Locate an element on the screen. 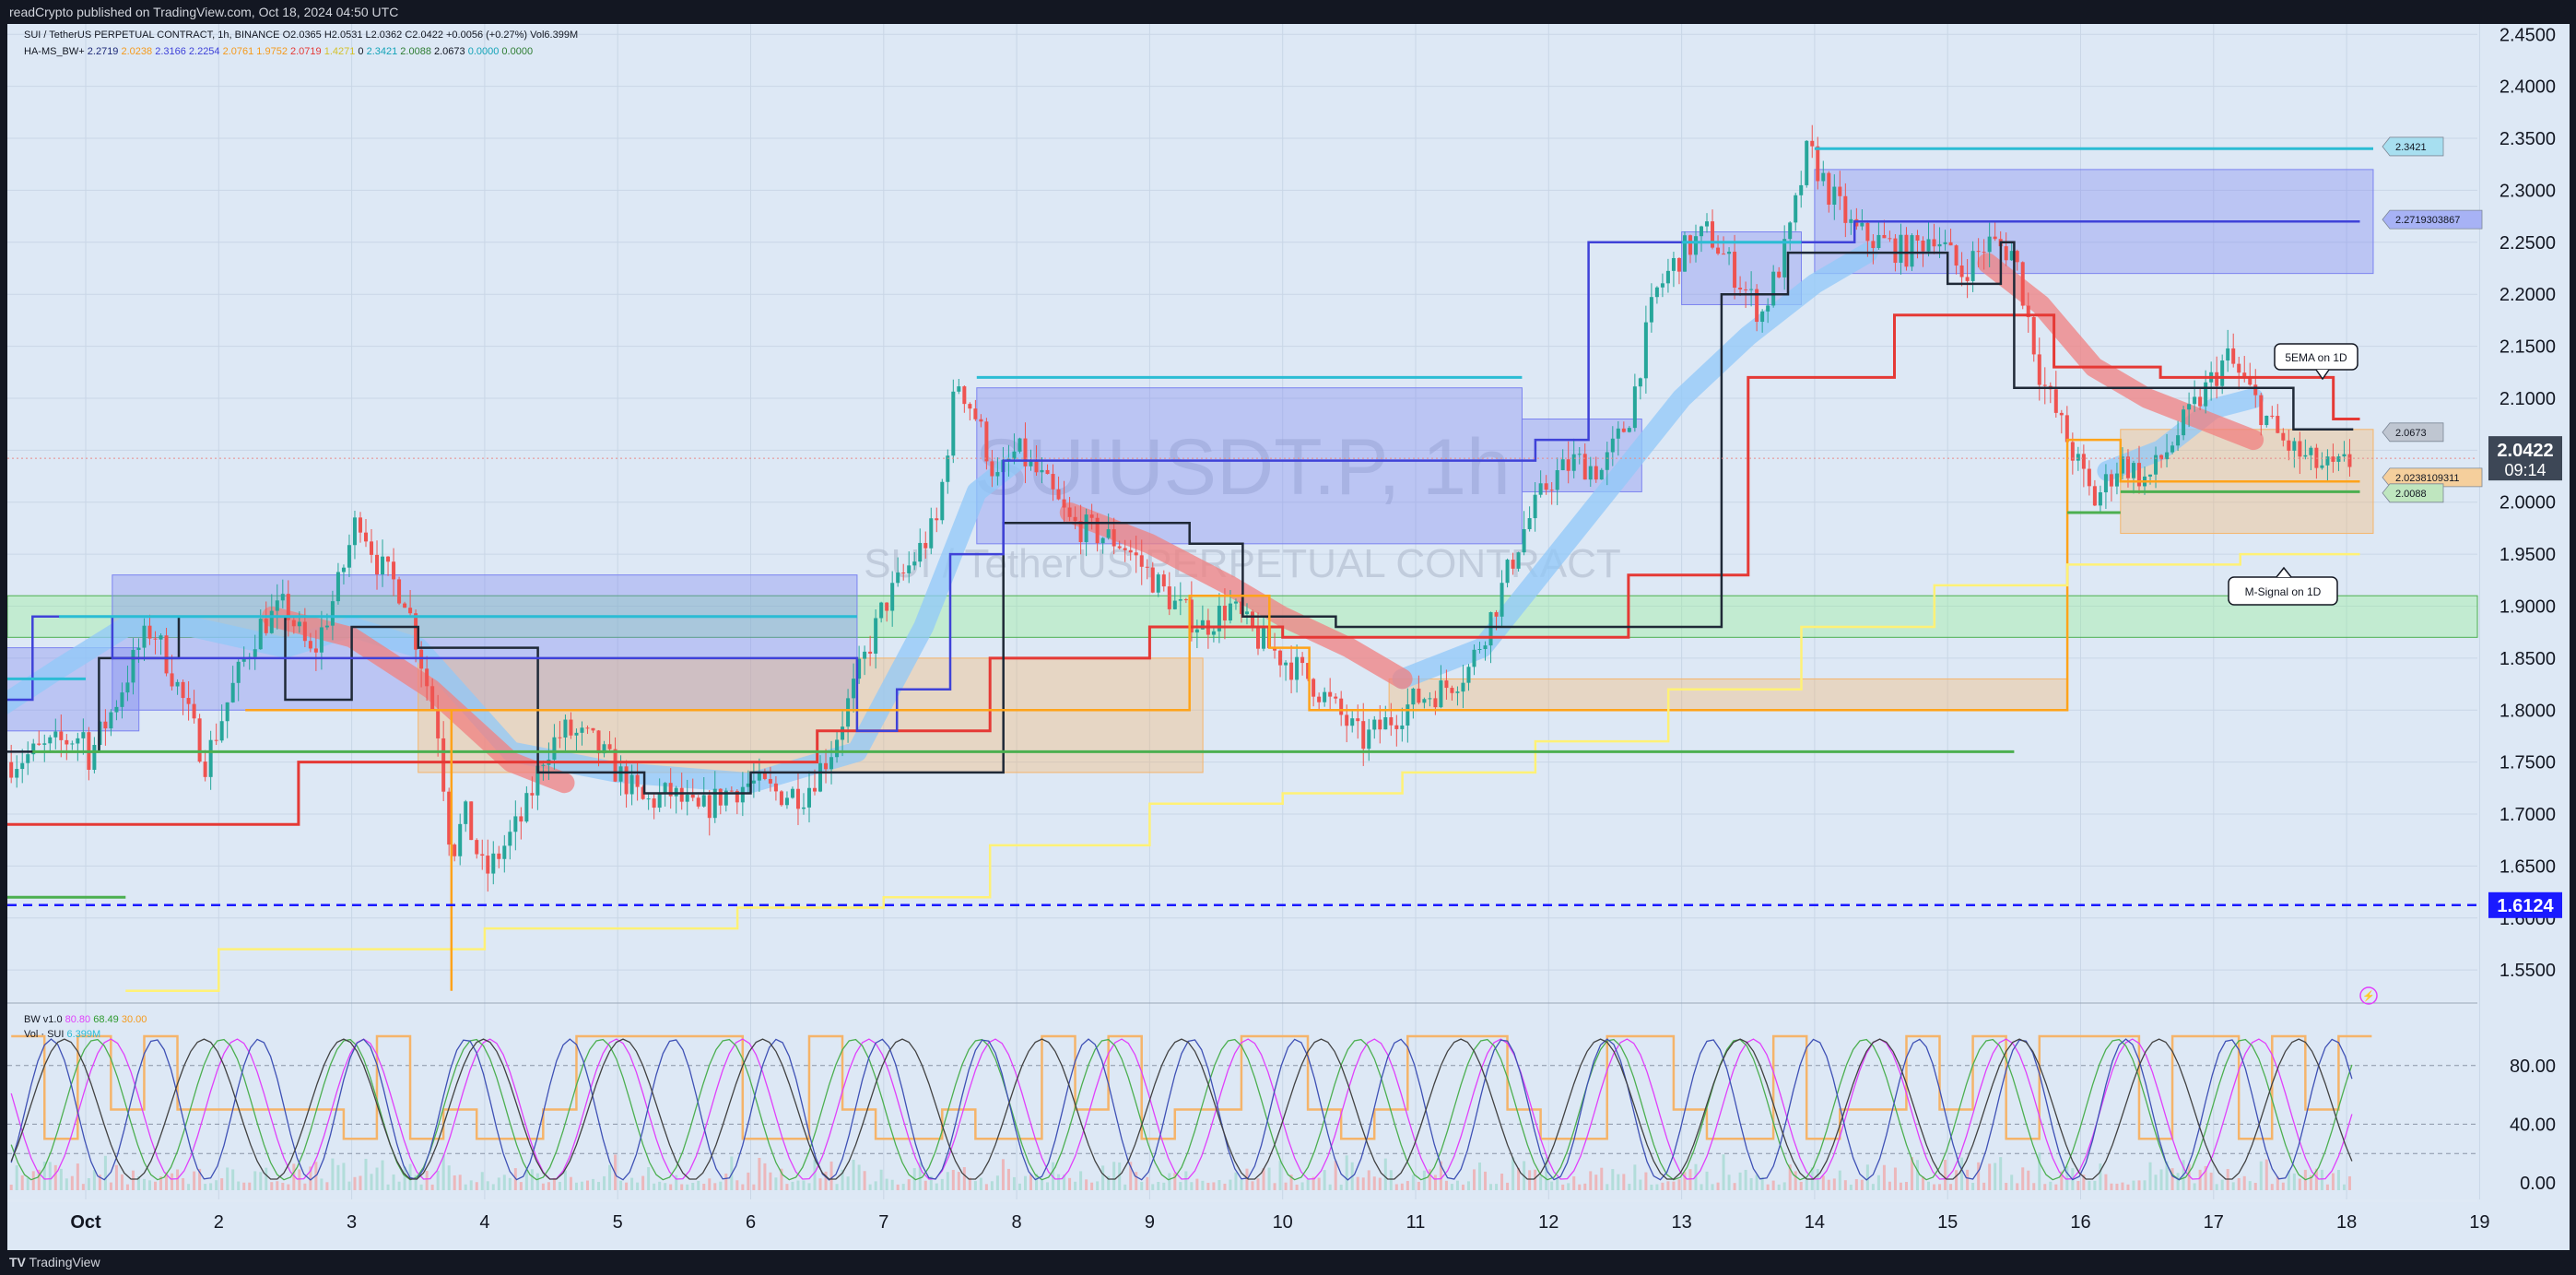 This screenshot has height=1275, width=2576. osc-tick-label: 0.00 is located at coordinates (2538, 1184).